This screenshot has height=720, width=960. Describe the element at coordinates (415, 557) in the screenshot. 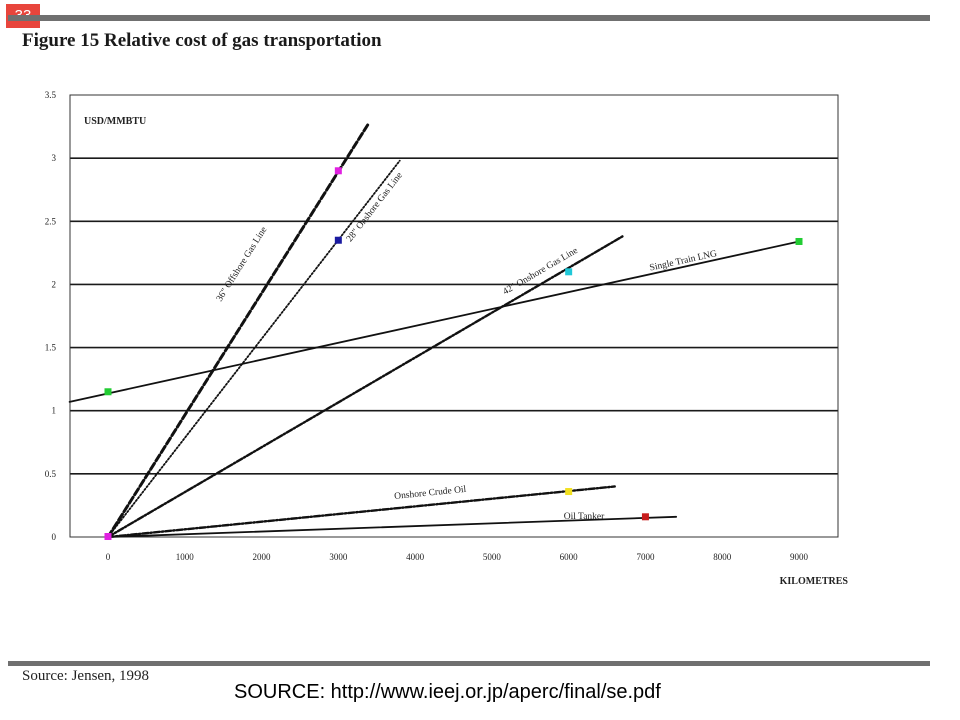

I see `x-tick-label: 4000` at that location.